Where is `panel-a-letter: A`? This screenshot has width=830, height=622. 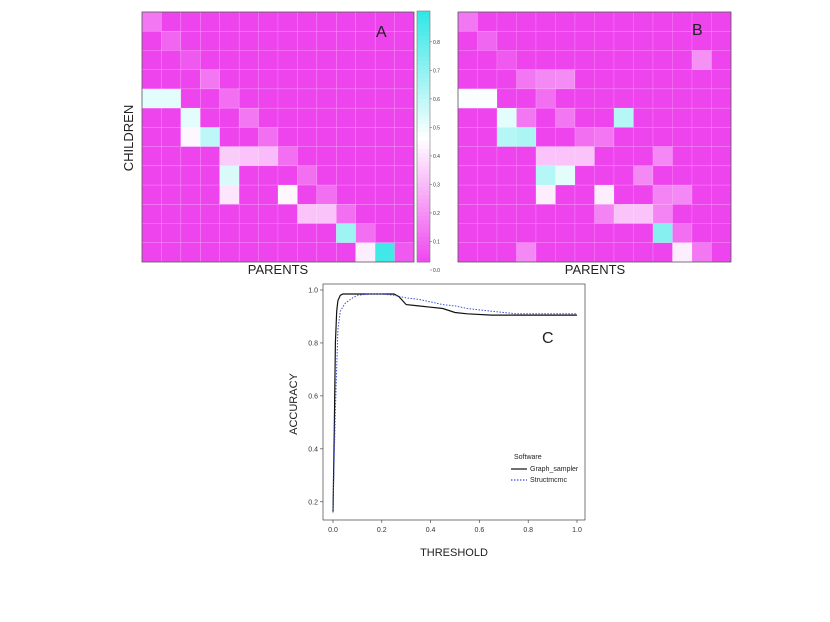 panel-a-letter: A is located at coordinates (381, 32).